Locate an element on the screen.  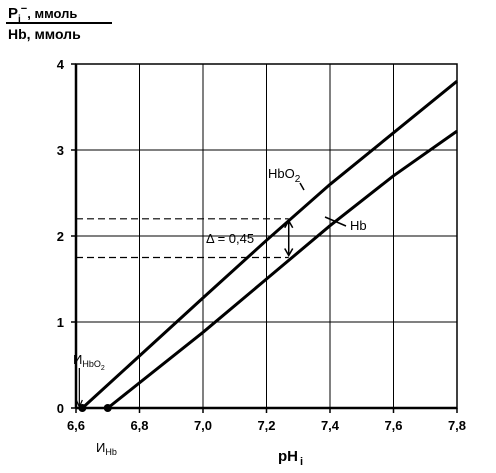
y-tick-label: 4 is located at coordinates (61, 64).